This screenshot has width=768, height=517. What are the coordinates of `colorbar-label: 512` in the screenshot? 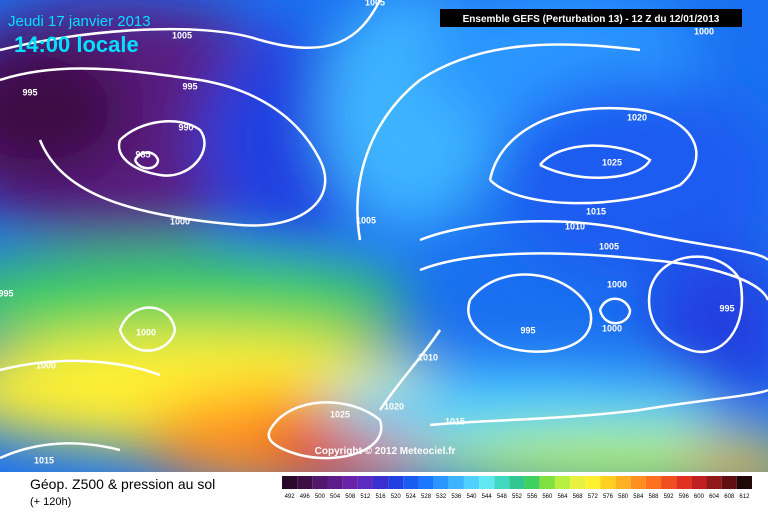 It's located at (365, 497).